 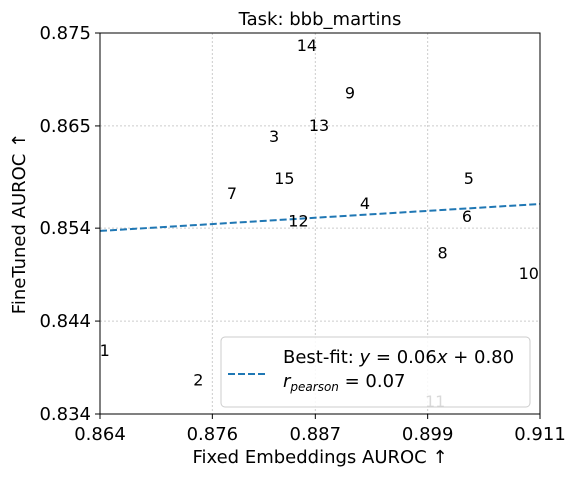 I want to click on y-axis-ticks: 0.834 0.844 0.854 0.865 0.875, so click(x=69, y=224).